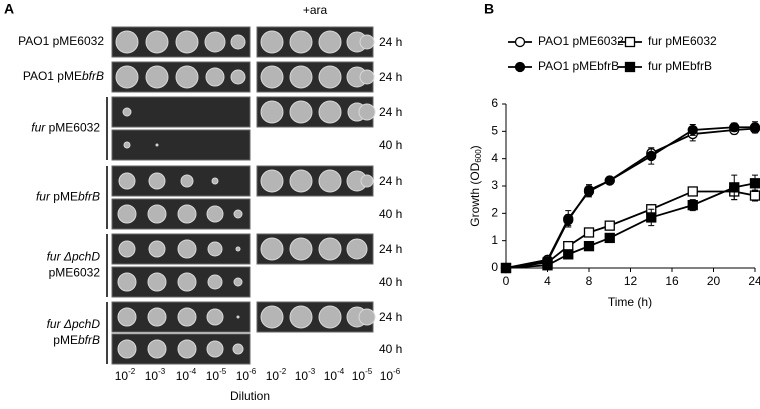 Image resolution: width=760 pixels, height=409 pixels. What do you see at coordinates (390, 282) in the screenshot?
I see `time-label: 40 h` at bounding box center [390, 282].